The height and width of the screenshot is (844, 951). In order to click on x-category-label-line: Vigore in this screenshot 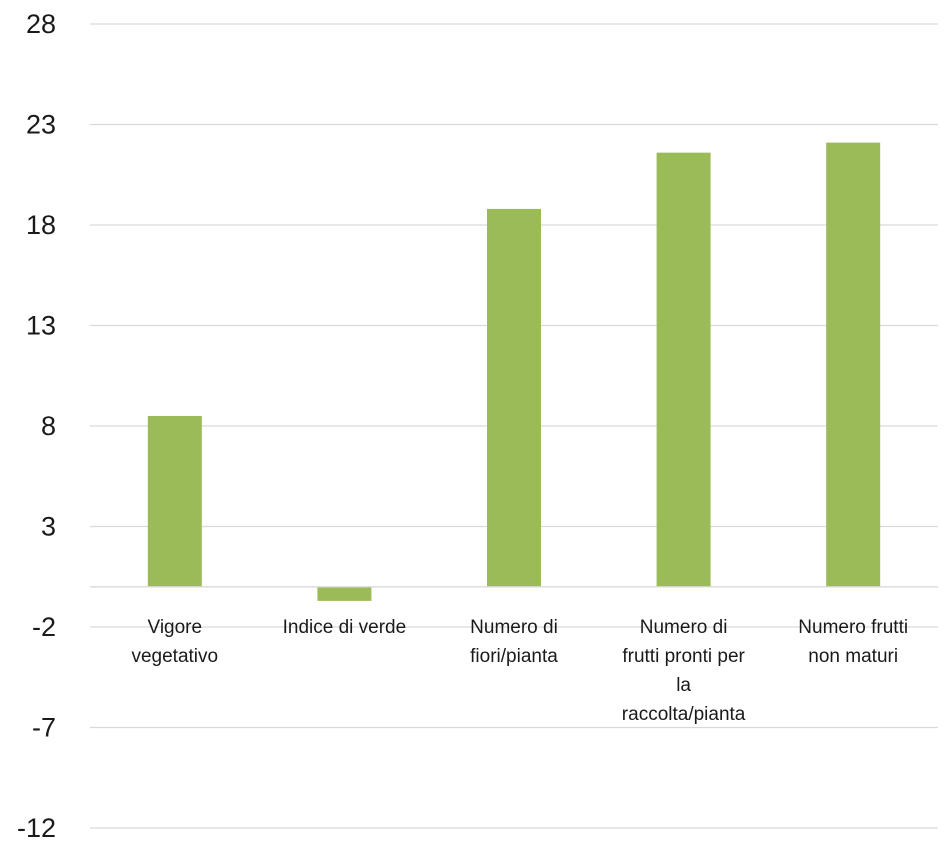, I will do `click(175, 627)`.